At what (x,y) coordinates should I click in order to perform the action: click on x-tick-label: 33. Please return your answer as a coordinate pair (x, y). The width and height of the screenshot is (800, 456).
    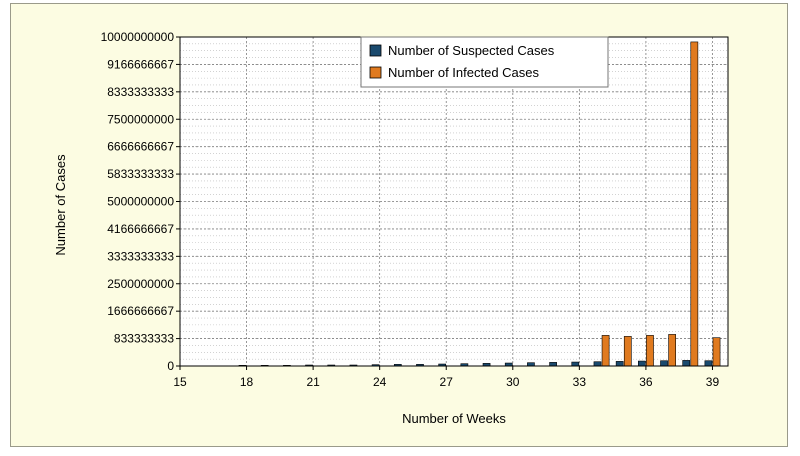
    Looking at the image, I should click on (580, 382).